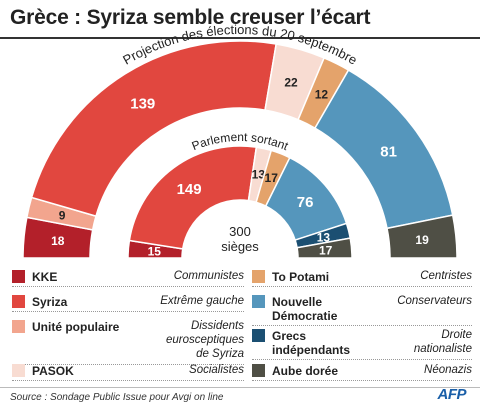  I want to click on legend-party-name: Aube dorée, so click(305, 371).